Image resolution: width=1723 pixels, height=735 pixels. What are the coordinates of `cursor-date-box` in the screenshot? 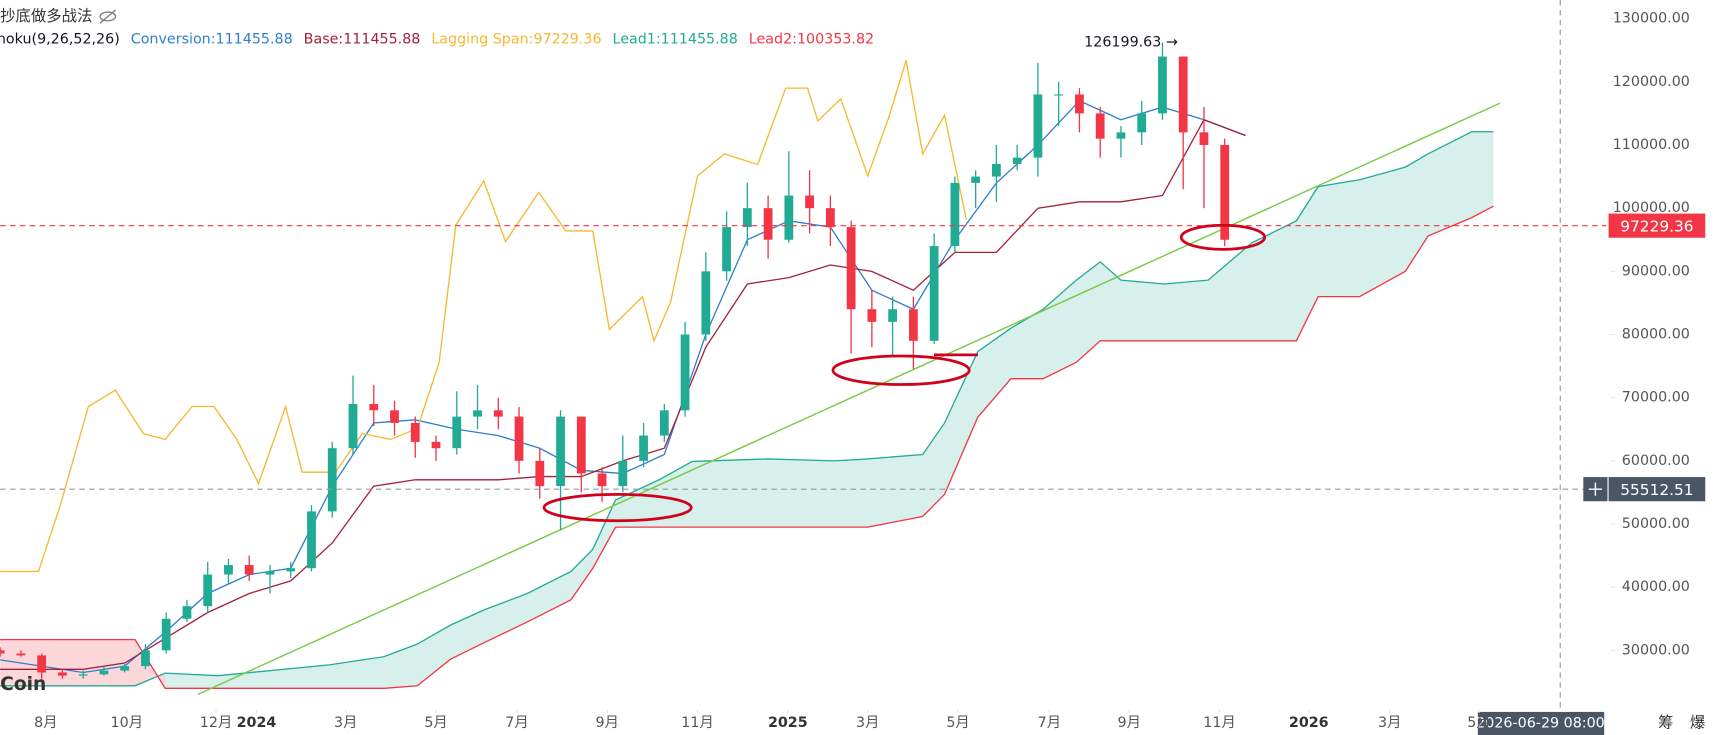 It's located at (1541, 723).